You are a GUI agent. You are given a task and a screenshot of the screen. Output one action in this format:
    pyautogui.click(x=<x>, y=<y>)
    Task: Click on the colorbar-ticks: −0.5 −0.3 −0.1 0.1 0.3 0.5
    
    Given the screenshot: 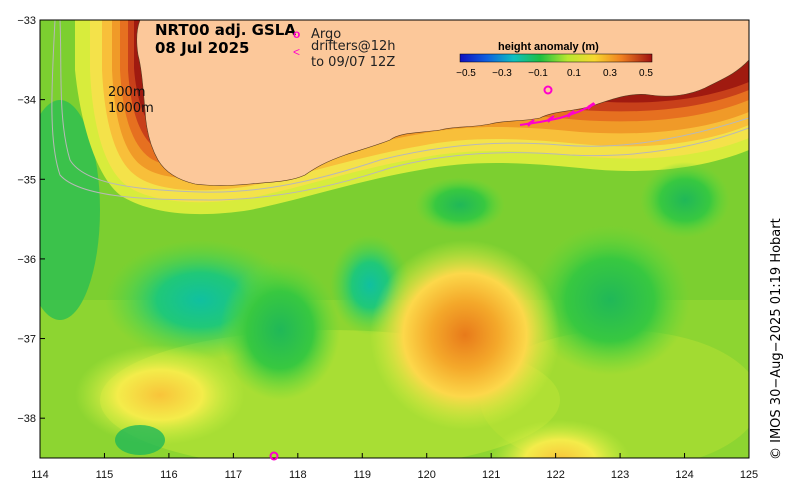 What is the action you would take?
    pyautogui.click(x=554, y=73)
    